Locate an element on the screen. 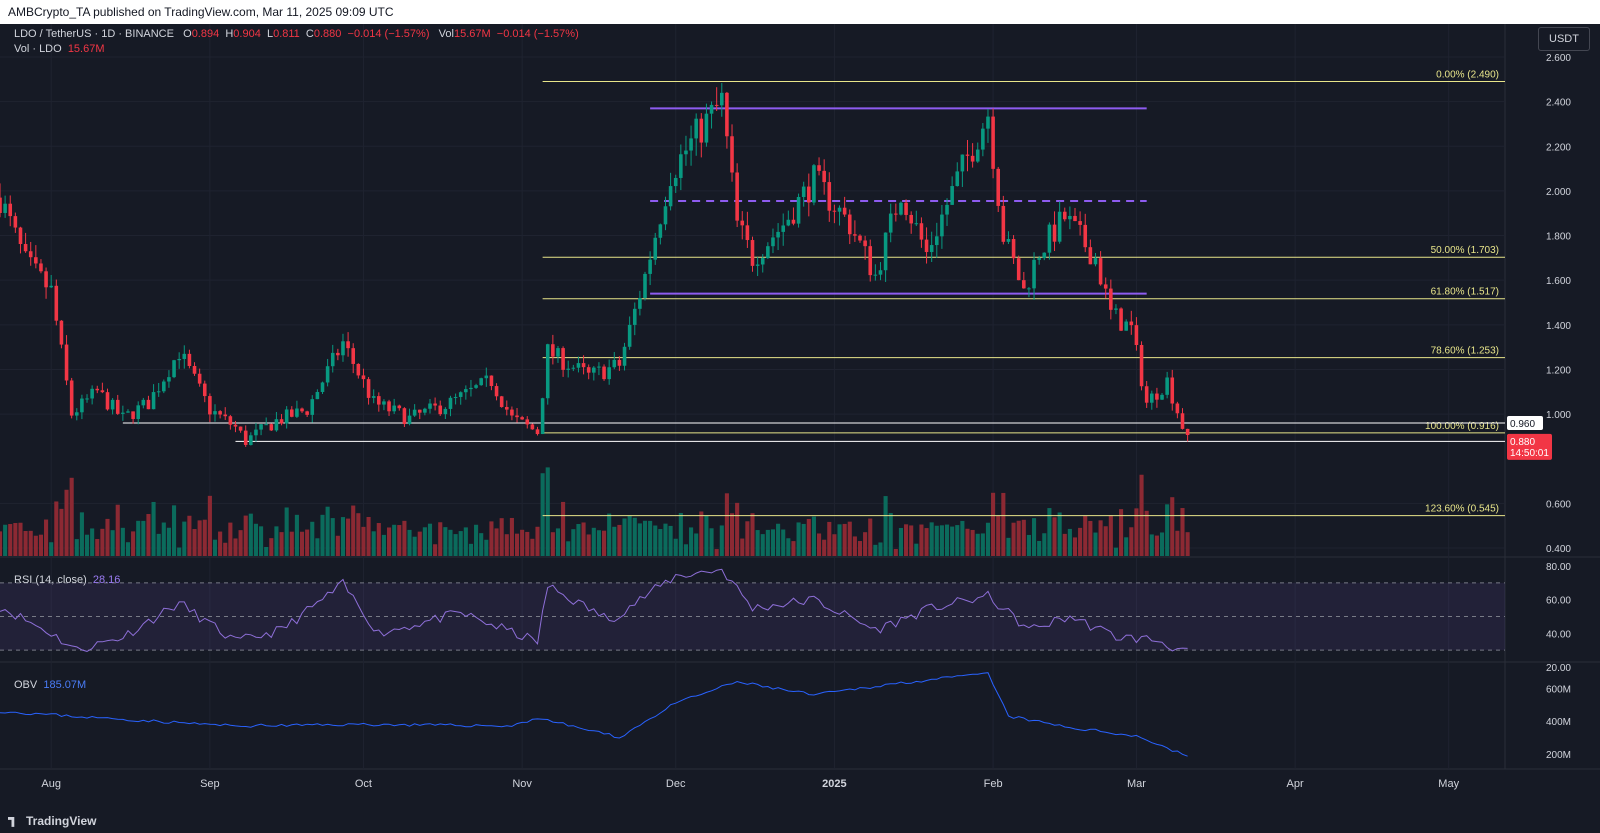 The height and width of the screenshot is (833, 1600). rsi-title: RSI (14, close) is located at coordinates (50, 580).